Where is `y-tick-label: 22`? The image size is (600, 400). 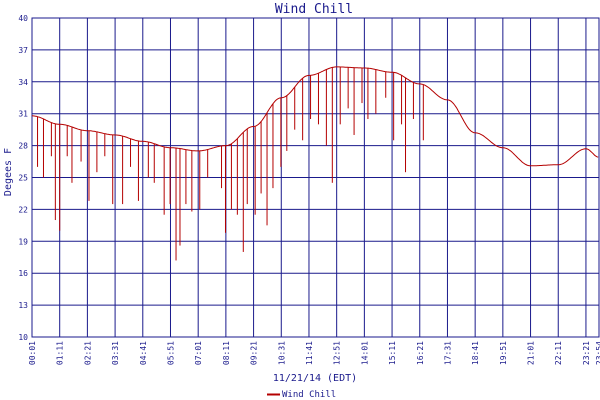
y-tick-label: 22 is located at coordinates (23, 209).